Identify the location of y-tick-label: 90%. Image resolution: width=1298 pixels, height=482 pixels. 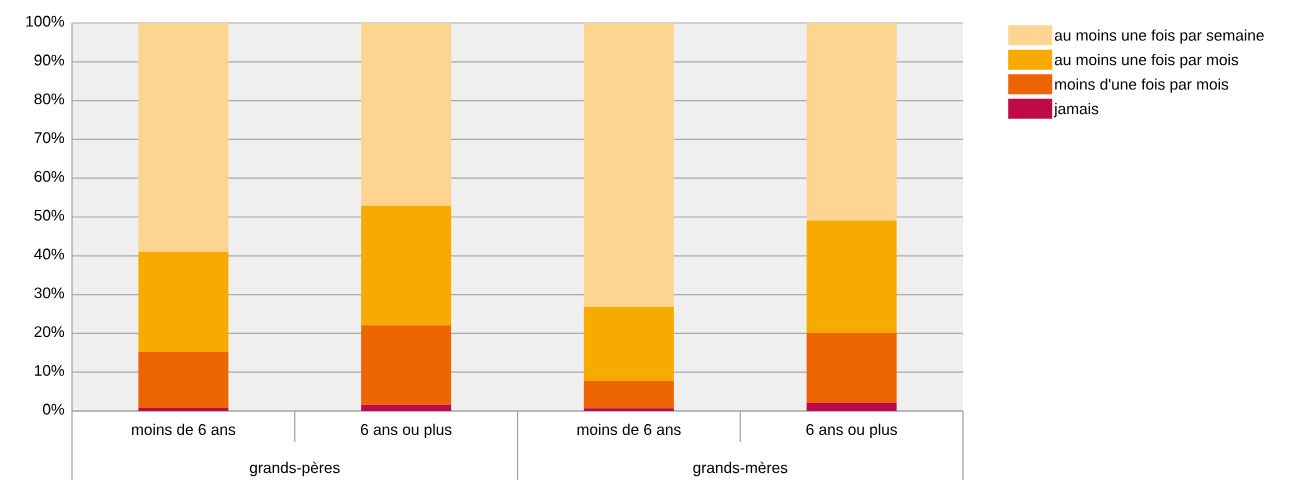
(49, 60).